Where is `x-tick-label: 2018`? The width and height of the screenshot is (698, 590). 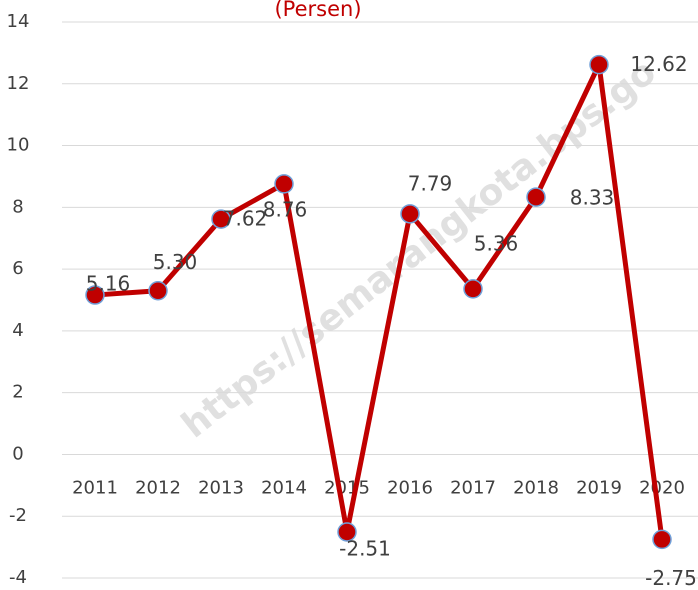 x-tick-label: 2018 is located at coordinates (536, 487).